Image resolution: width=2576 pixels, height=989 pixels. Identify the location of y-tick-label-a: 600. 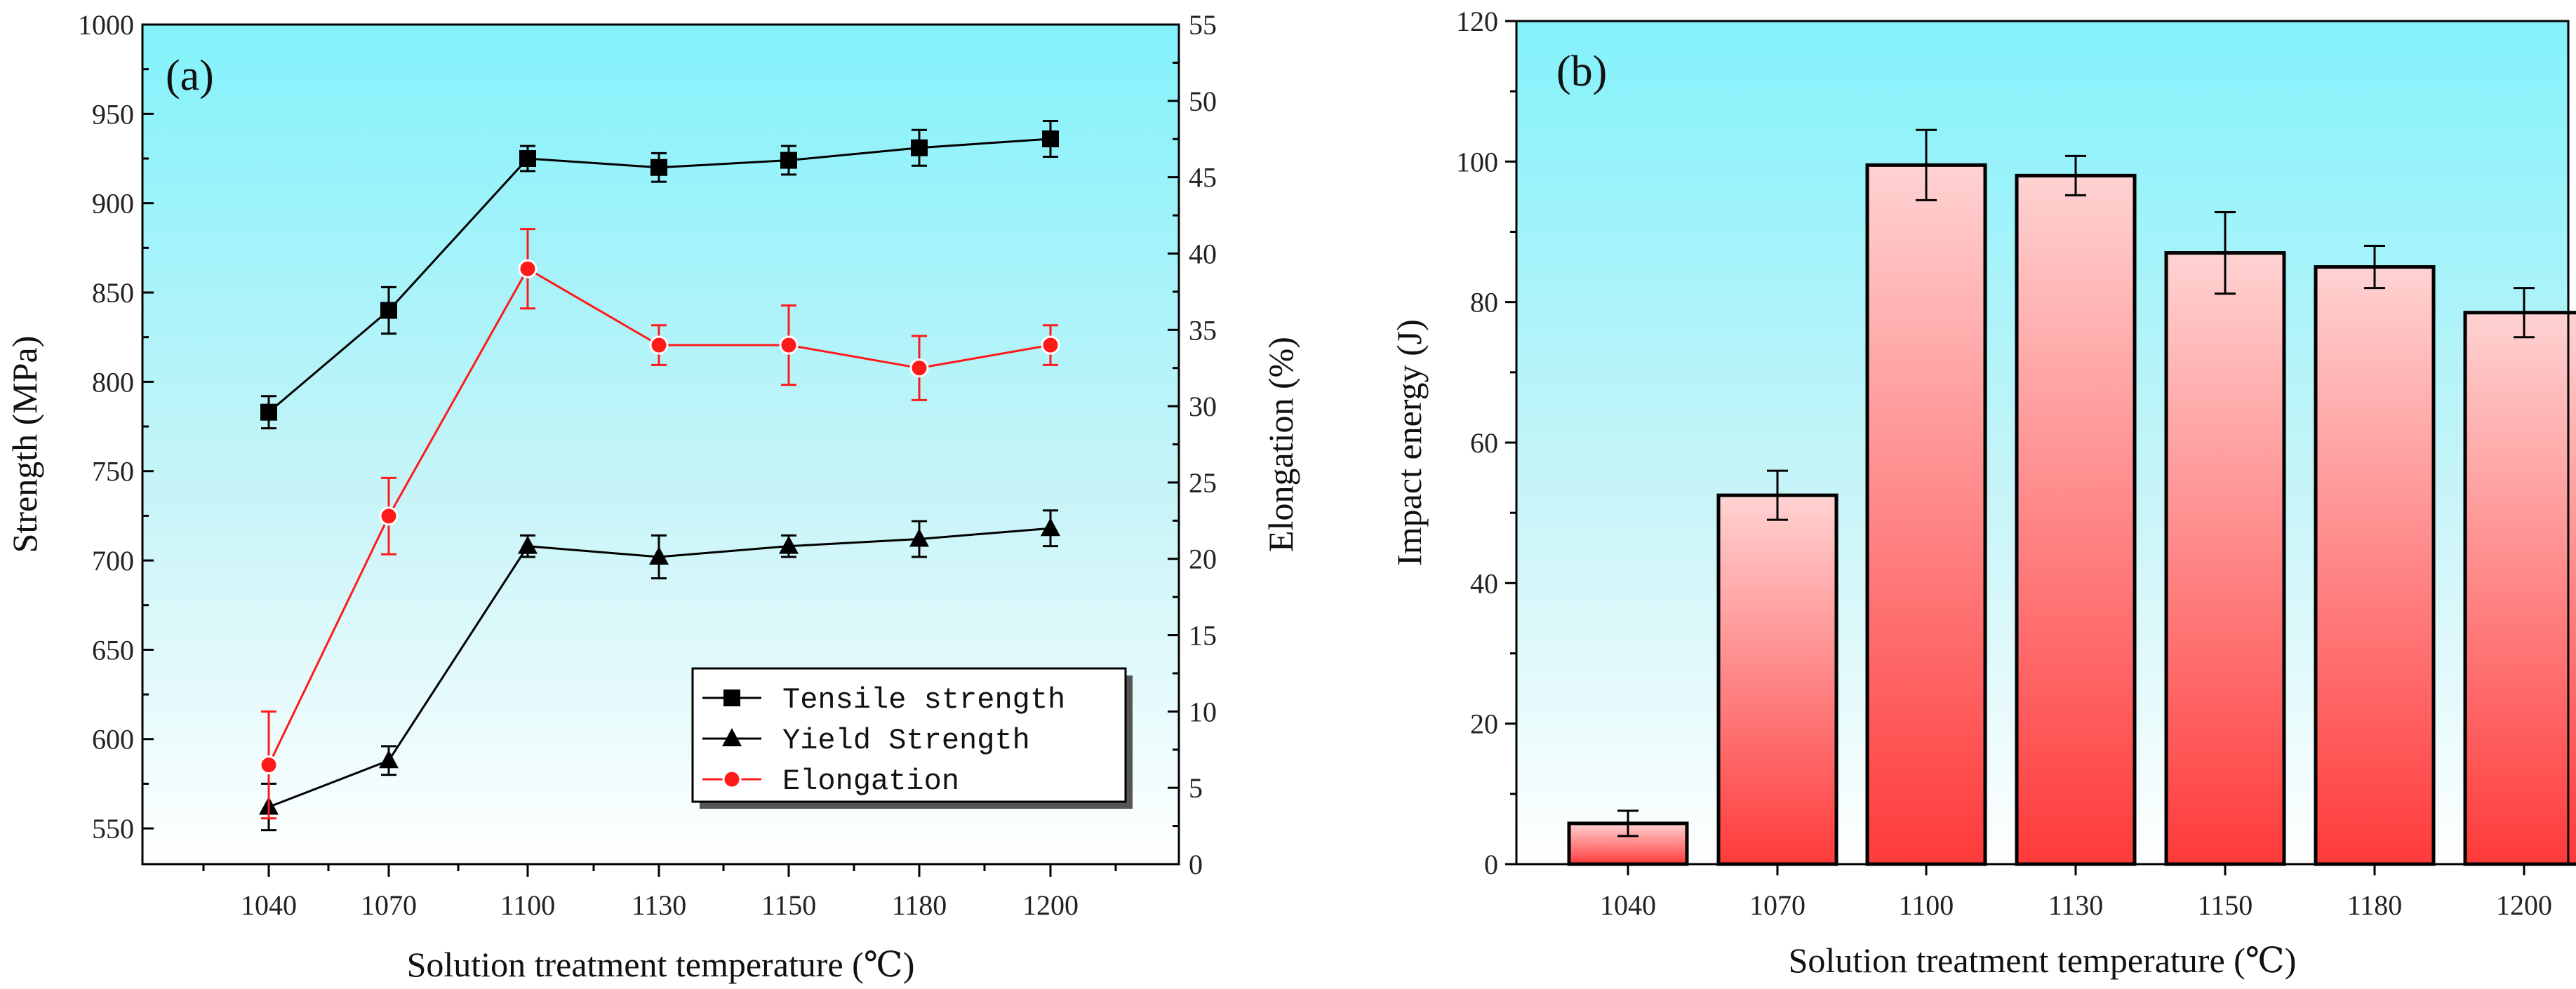
(113, 739).